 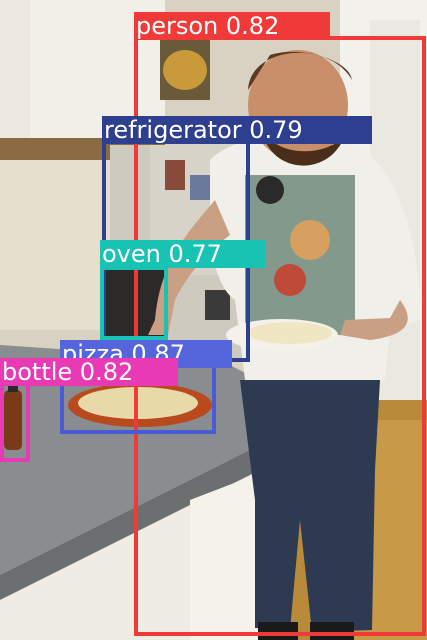 What do you see at coordinates (134, 303) in the screenshot?
I see `oven-bounding-box` at bounding box center [134, 303].